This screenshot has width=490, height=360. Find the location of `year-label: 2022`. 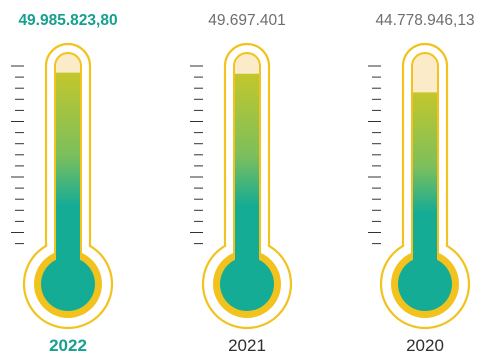

year-label: 2022 is located at coordinates (68, 345).